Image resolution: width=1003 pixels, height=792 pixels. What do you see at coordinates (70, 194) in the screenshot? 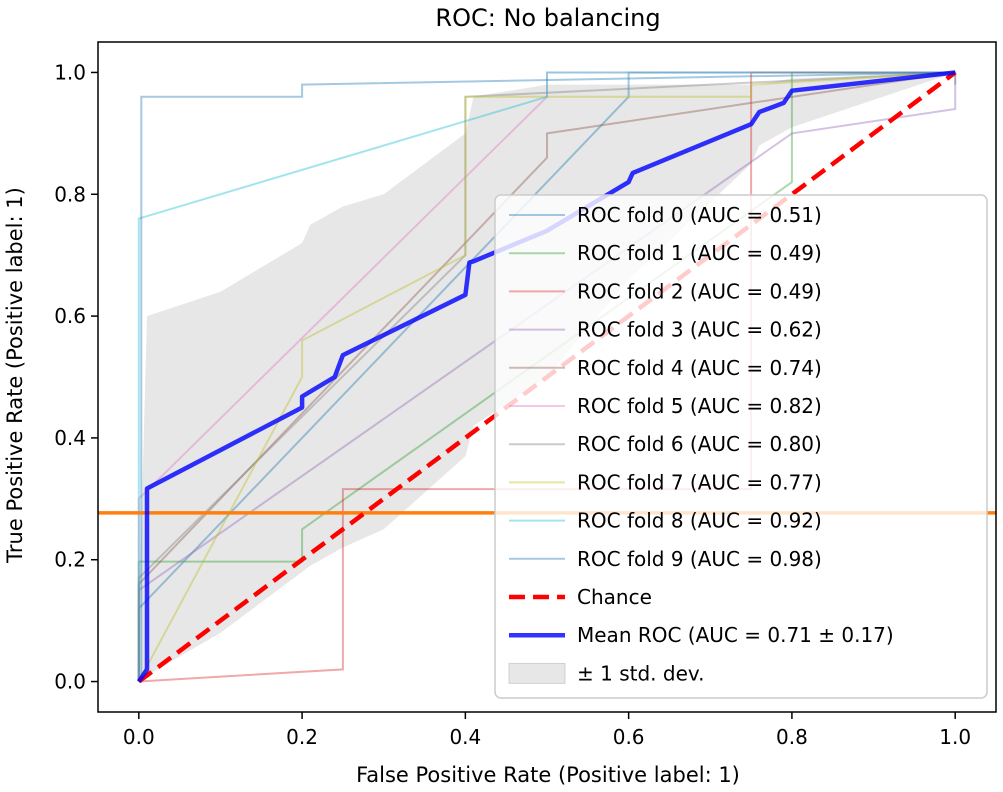
I see `y-tick-label: 0.8` at bounding box center [70, 194].